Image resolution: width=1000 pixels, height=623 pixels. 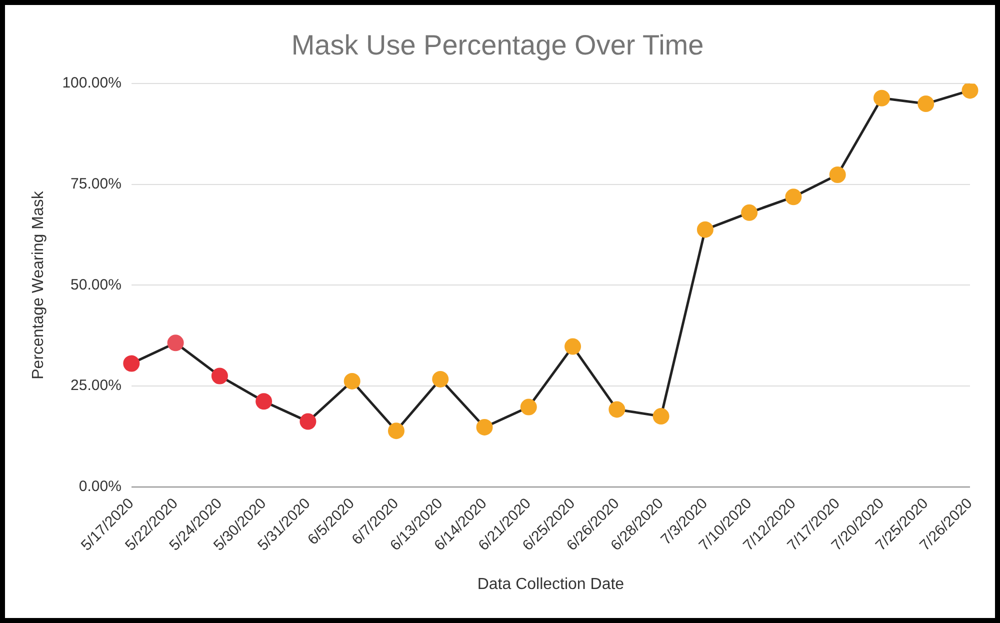 What do you see at coordinates (96, 385) in the screenshot?
I see `y-tick-label: 25.00%` at bounding box center [96, 385].